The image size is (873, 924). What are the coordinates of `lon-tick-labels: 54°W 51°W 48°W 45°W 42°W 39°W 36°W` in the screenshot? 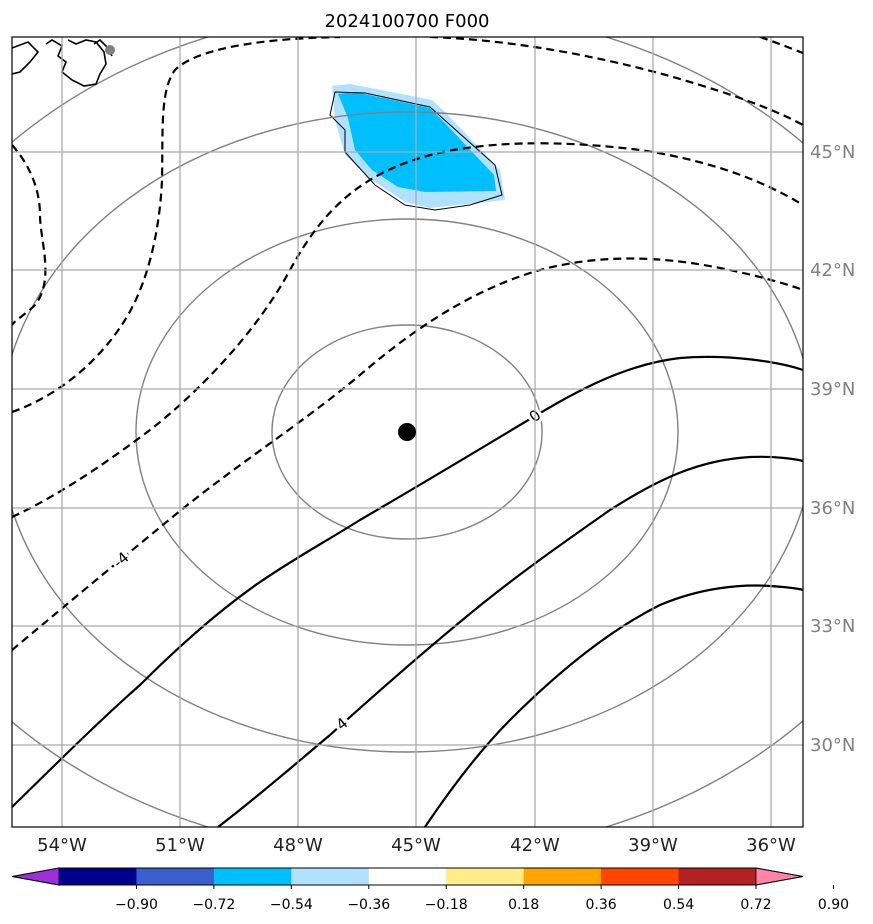 It's located at (416, 845).